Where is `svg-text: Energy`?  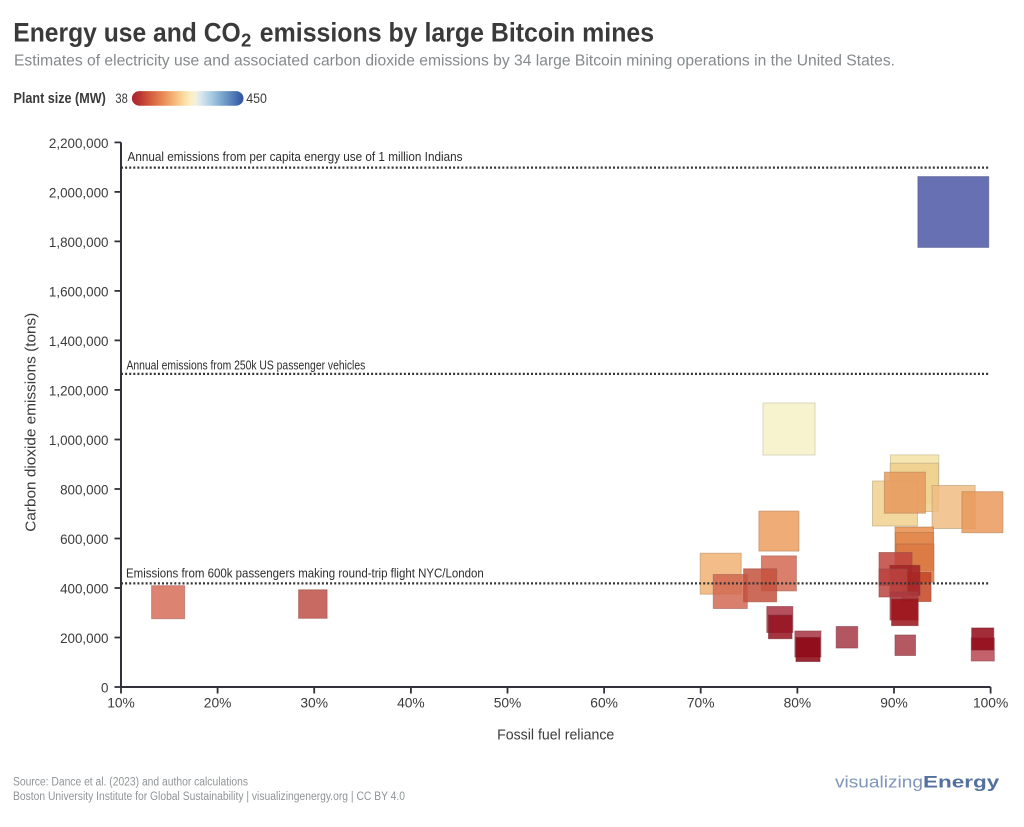
svg-text: Energy is located at coordinates (961, 783).